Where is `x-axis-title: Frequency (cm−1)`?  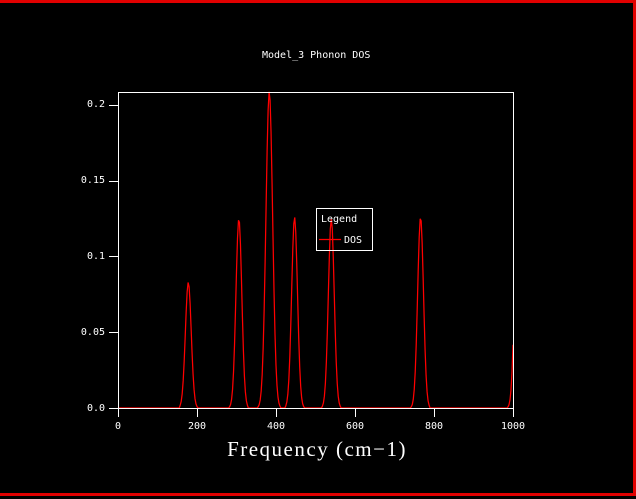
x-axis-title: Frequency (cm−1) is located at coordinates (317, 449).